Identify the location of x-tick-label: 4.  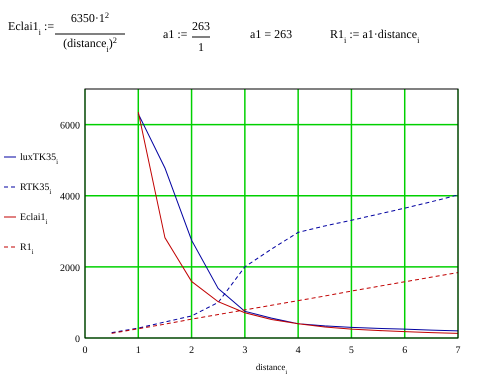
(298, 350).